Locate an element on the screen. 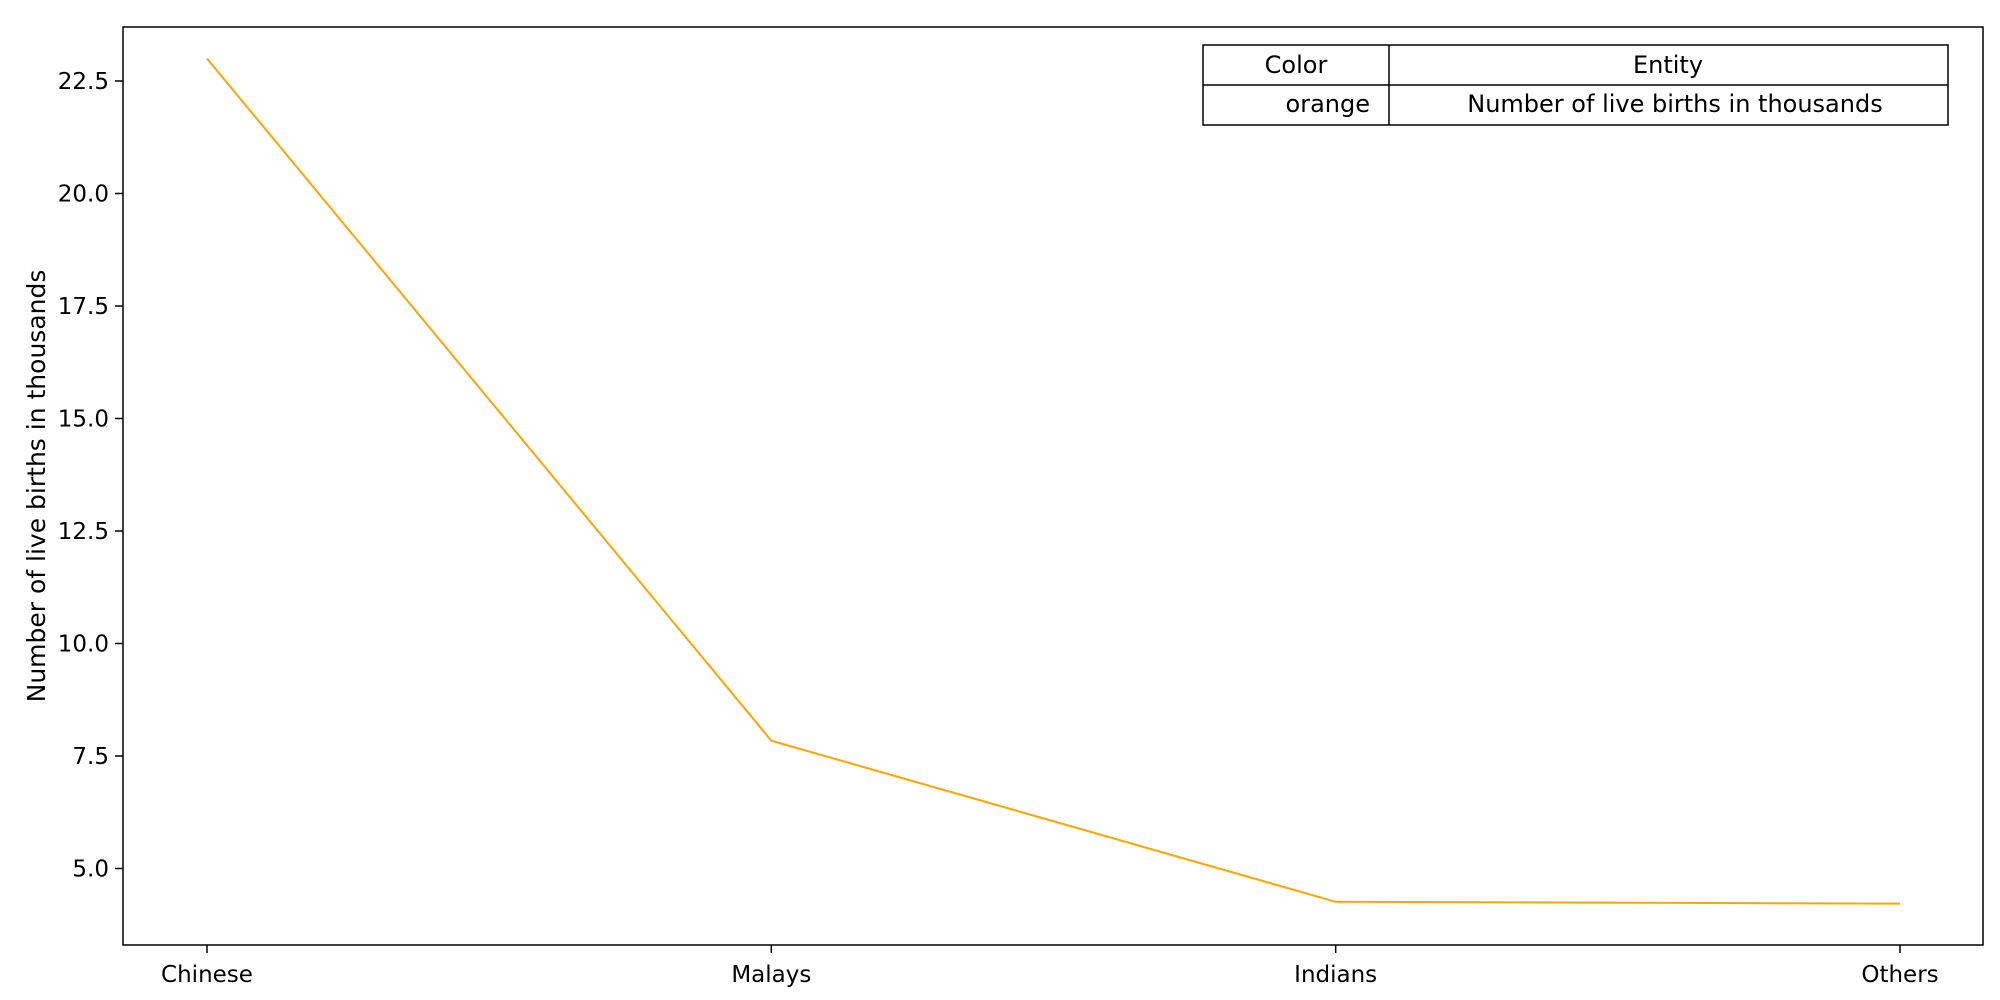 Image resolution: width=2000 pixels, height=1000 pixels. x-tick-label: Malays is located at coordinates (771, 975).